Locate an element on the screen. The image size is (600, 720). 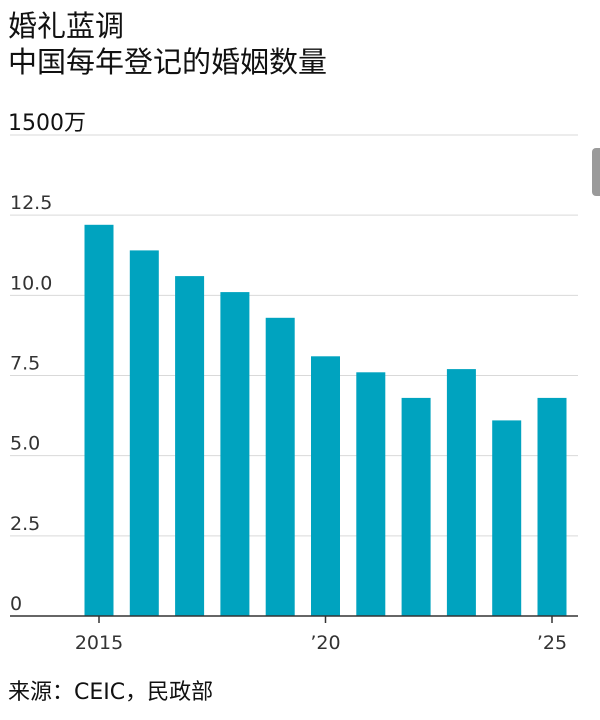
x-tick-label: ’25 is located at coordinates (552, 643).